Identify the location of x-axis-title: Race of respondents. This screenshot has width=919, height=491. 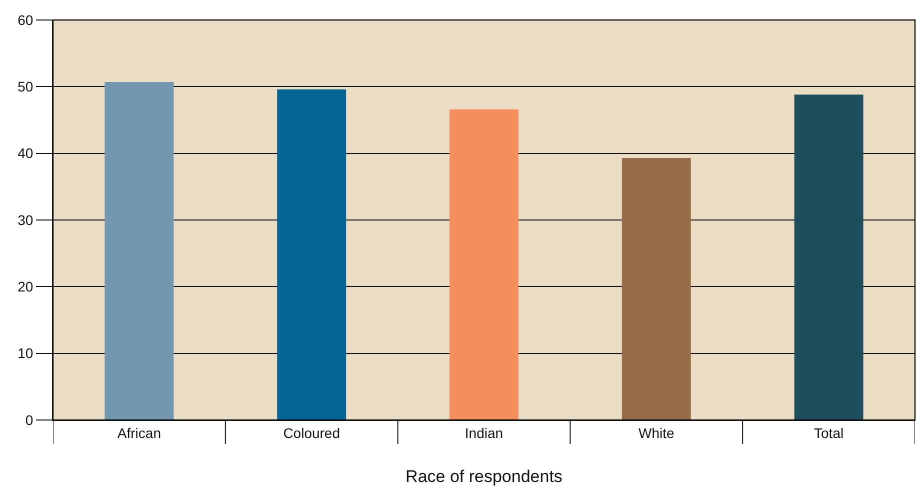
(484, 476).